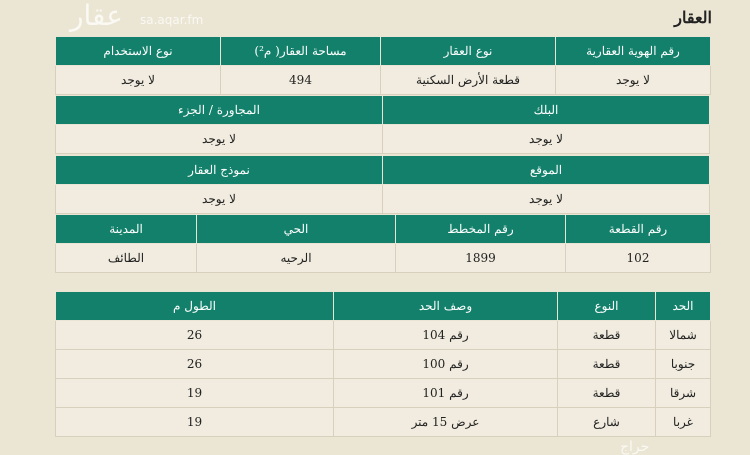  I want to click on cell-description: رقم 100, so click(445, 364).